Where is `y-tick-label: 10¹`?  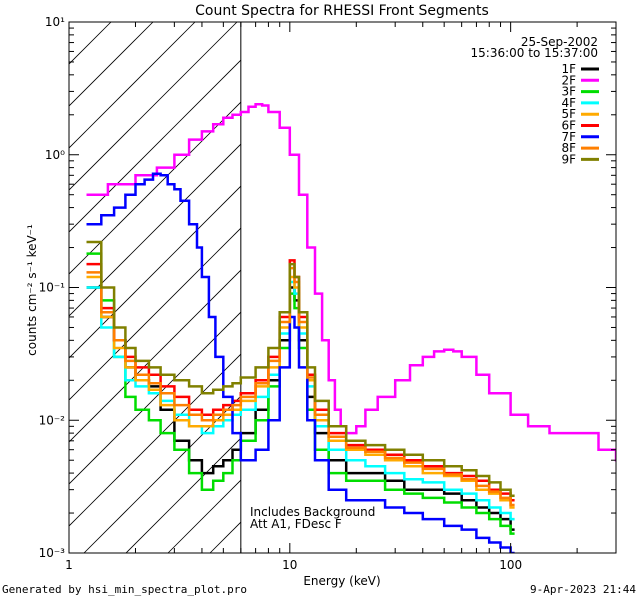 y-tick-label: 10¹ is located at coordinates (55, 22).